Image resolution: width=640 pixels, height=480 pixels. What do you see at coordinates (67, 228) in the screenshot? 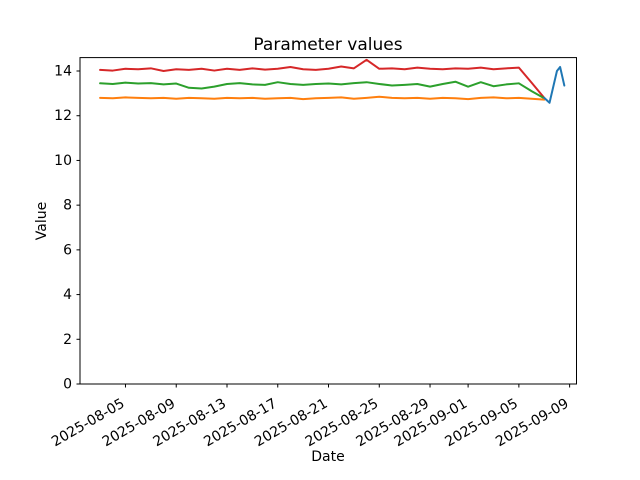
I see `y-axis-ticks: 0 2 4 6 8 10 12 14` at bounding box center [67, 228].